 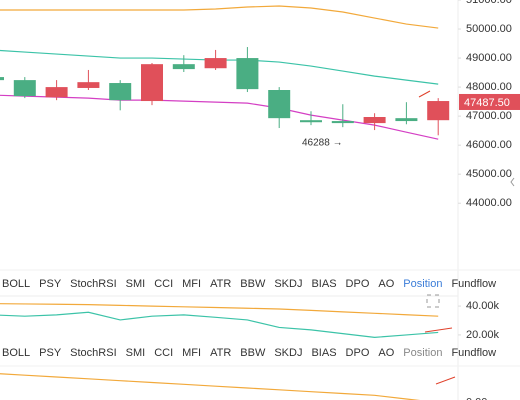 I want to click on y-tick-label: 45000.00, so click(x=489, y=174).